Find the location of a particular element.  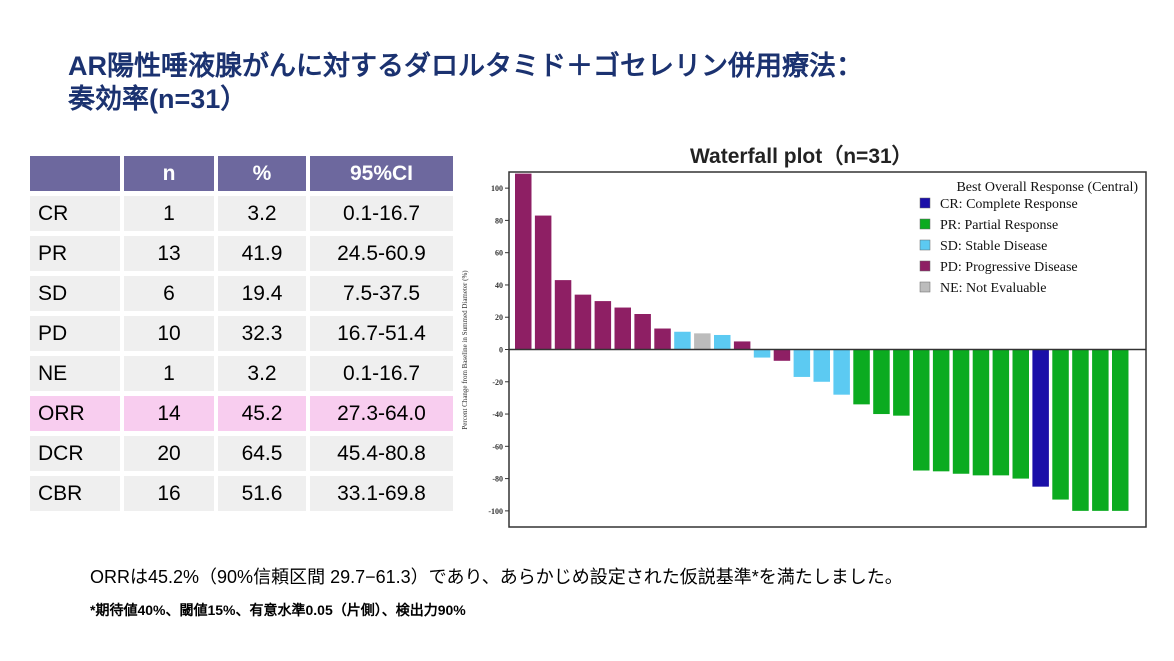

table-row: SD 6 19.4 7.5-37.5 is located at coordinates (241, 293).